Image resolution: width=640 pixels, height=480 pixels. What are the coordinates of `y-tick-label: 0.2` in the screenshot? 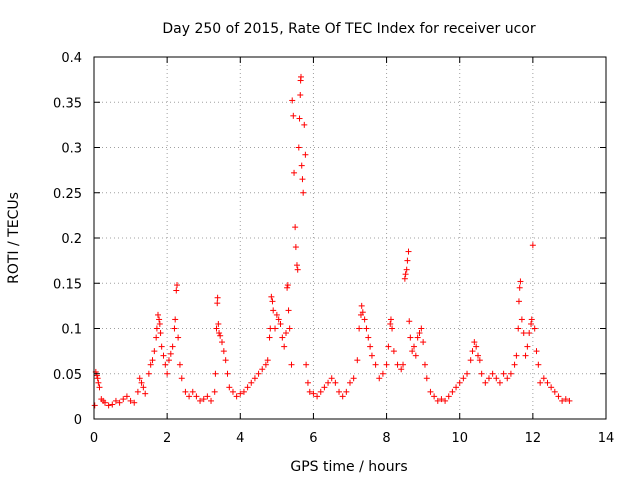 It's located at (71, 239).